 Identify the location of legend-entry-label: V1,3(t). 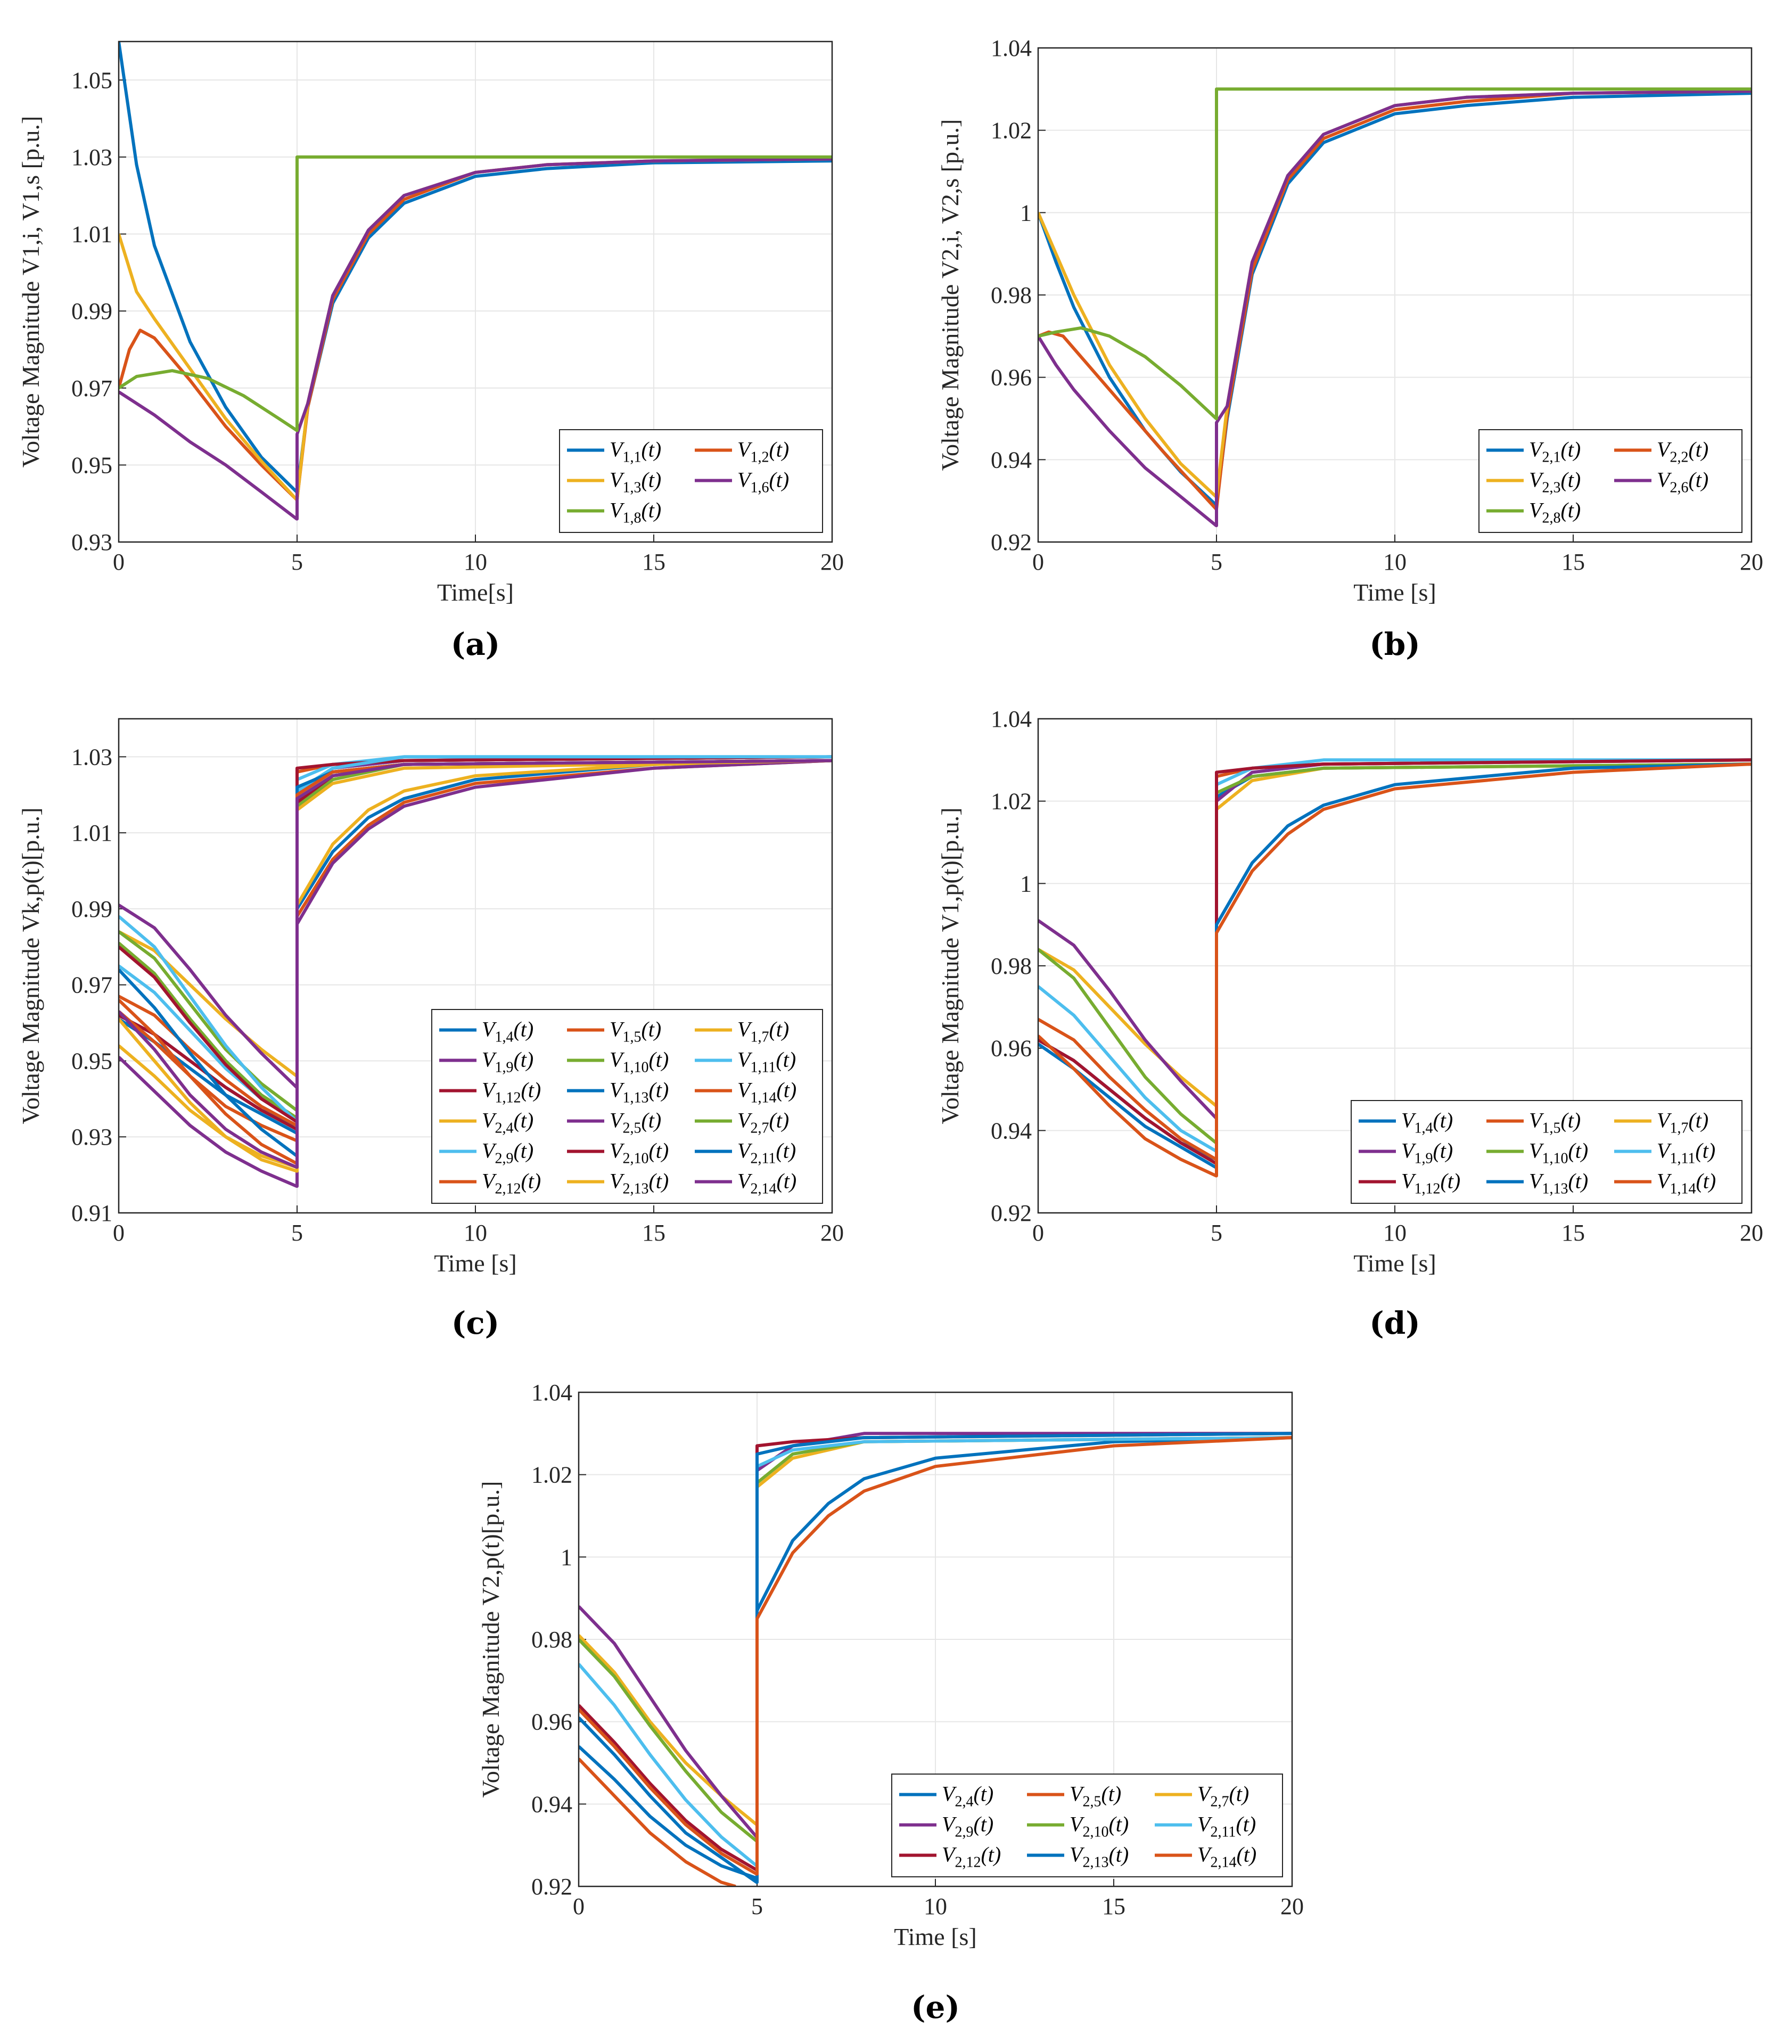
(635, 482).